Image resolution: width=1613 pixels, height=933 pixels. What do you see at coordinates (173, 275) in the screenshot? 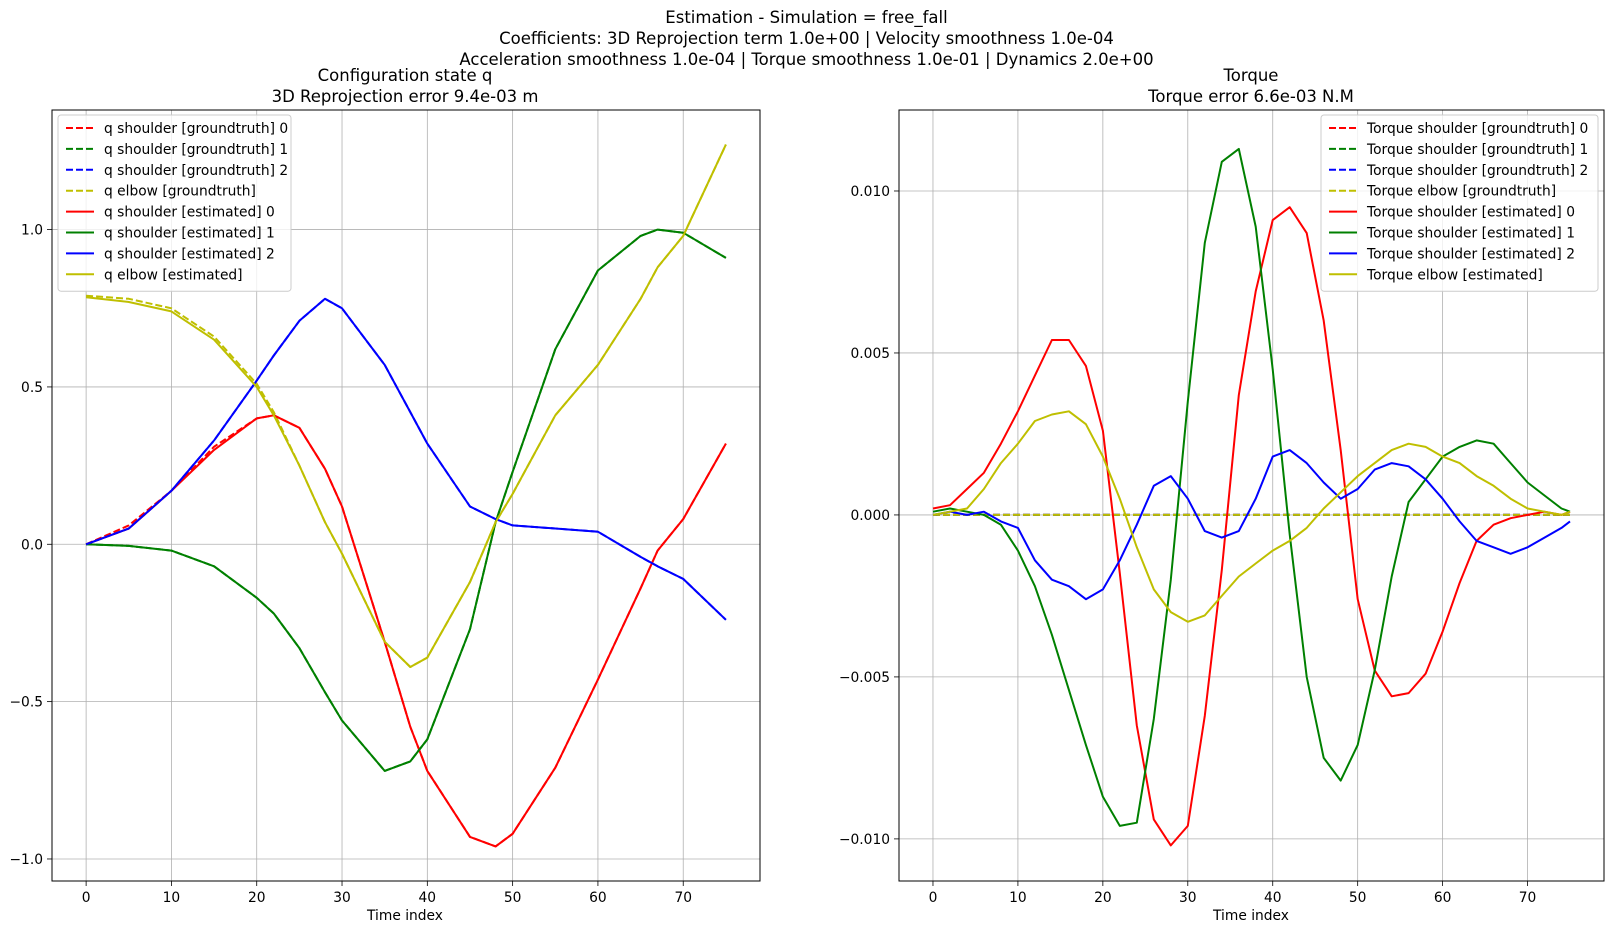
I see `legend-label: q elbow [estimated]` at bounding box center [173, 275].